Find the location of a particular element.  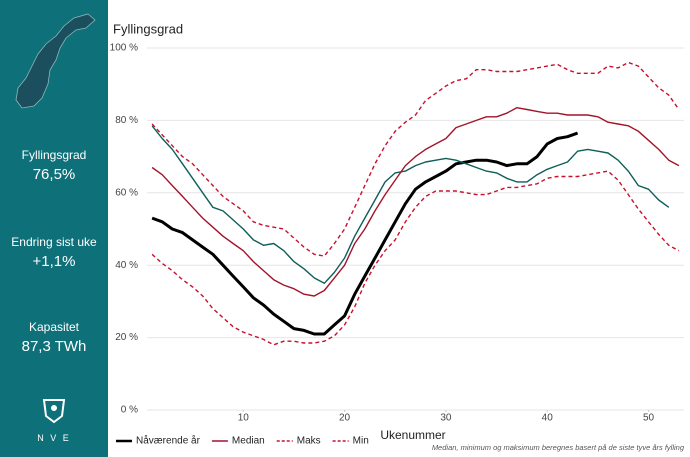

y-tick-label: 100 % is located at coordinates (124, 48).